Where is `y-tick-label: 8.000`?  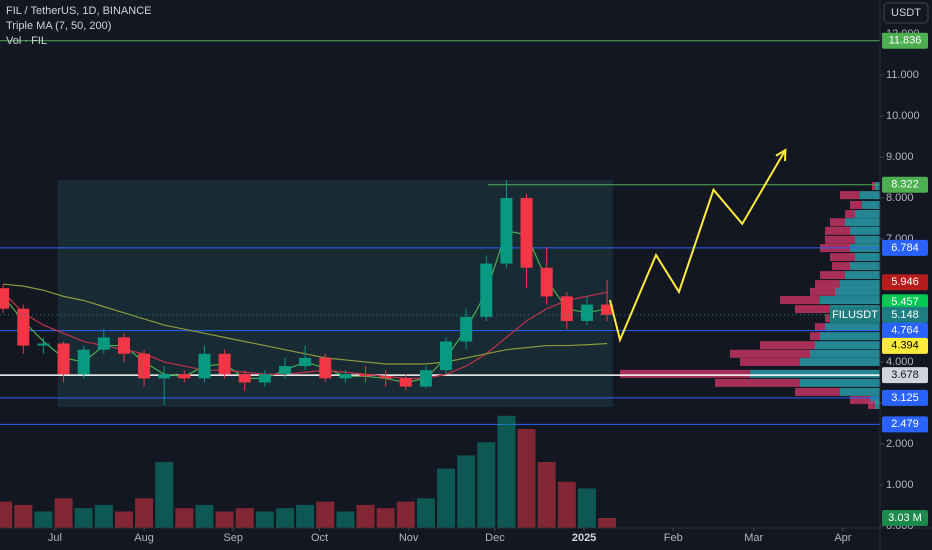
y-tick-label: 8.000 is located at coordinates (900, 198).